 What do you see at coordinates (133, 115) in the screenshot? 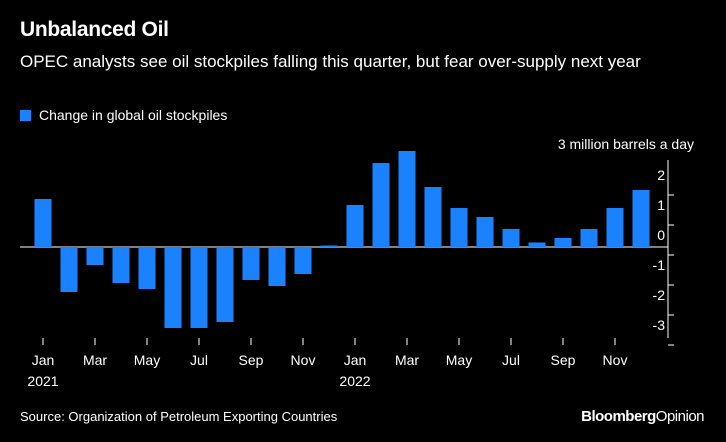
I see `legend-label: Change in global oil stockpiles` at bounding box center [133, 115].